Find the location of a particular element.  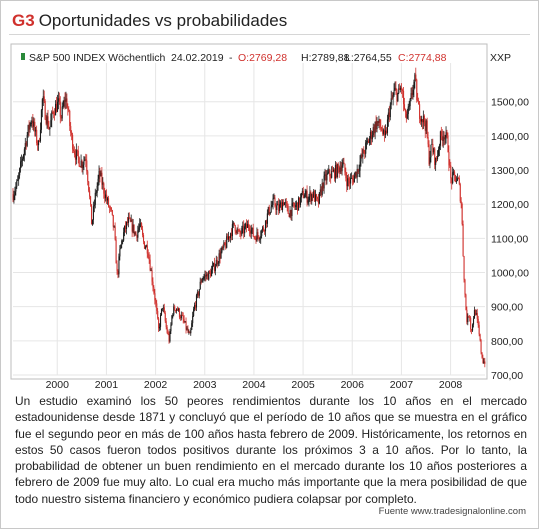

y-tick-label: 900,00 is located at coordinates (507, 308).